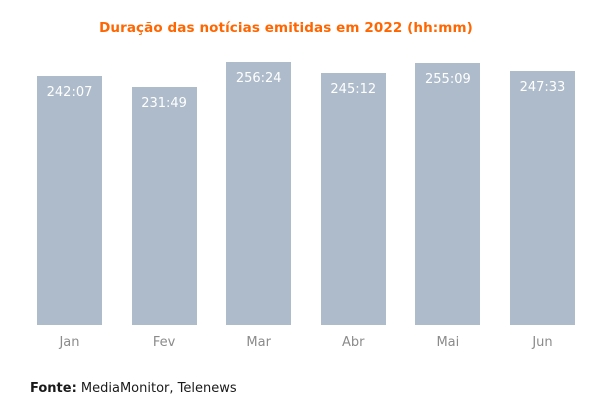 This screenshot has width=602, height=418. What do you see at coordinates (542, 87) in the screenshot?
I see `bar-value-label: 247:33` at bounding box center [542, 87].